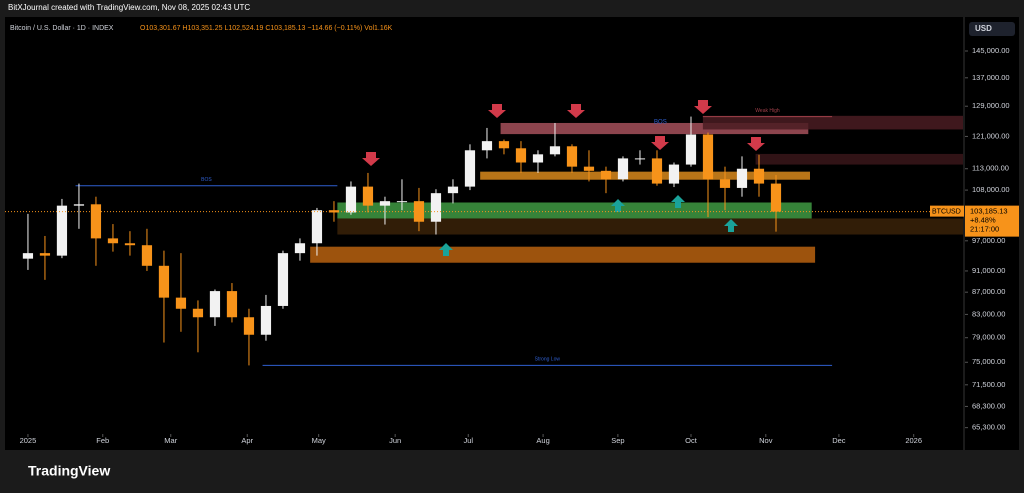 The image size is (1024, 493). Describe the element at coordinates (395, 440) in the screenshot. I see `x-tick-label: Jun` at that location.